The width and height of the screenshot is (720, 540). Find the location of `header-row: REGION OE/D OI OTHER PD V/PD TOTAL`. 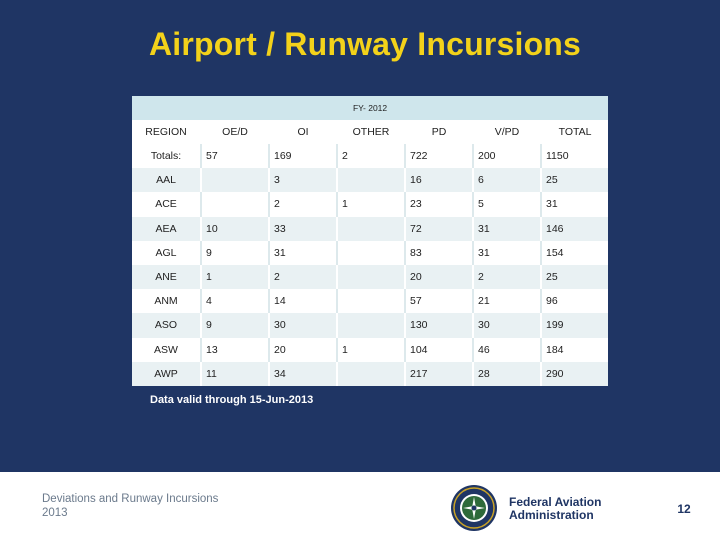

header-row: REGION OE/D OI OTHER PD V/PD TOTAL is located at coordinates (370, 132).